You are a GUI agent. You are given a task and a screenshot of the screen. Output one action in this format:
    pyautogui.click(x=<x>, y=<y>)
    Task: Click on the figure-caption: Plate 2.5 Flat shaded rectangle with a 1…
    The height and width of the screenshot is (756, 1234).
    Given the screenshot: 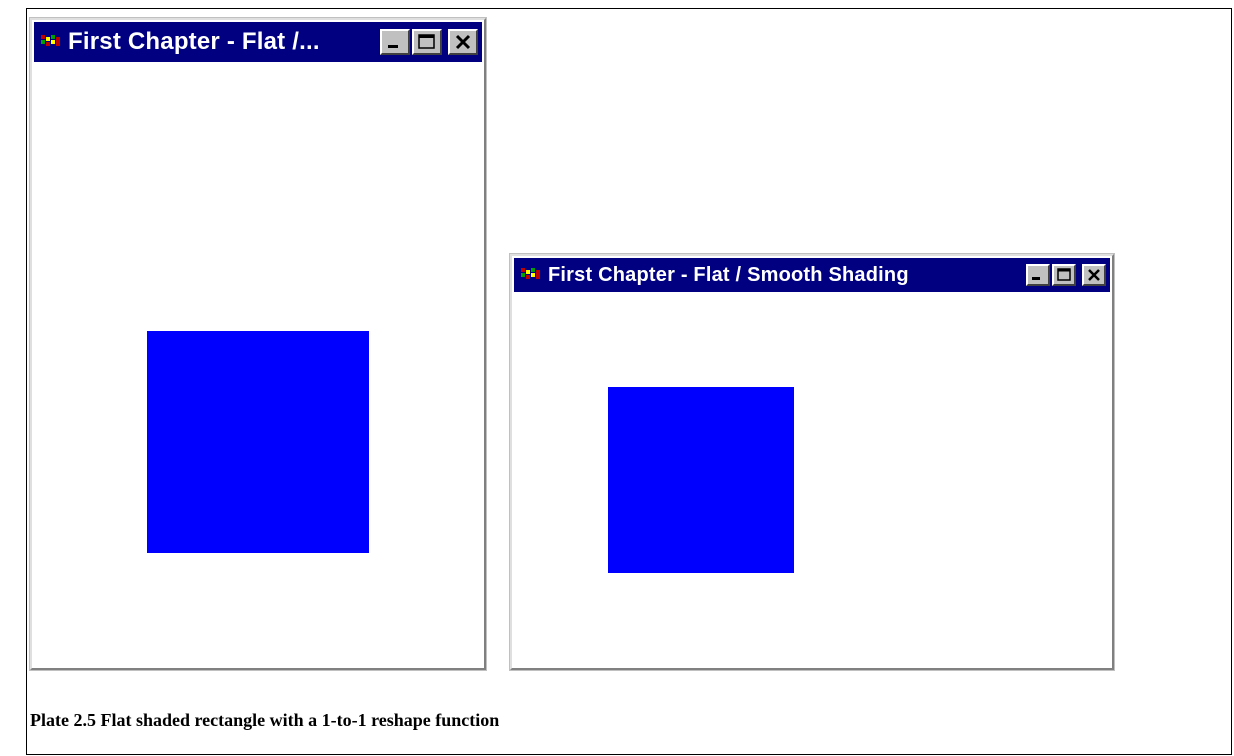 What is the action you would take?
    pyautogui.click(x=265, y=720)
    